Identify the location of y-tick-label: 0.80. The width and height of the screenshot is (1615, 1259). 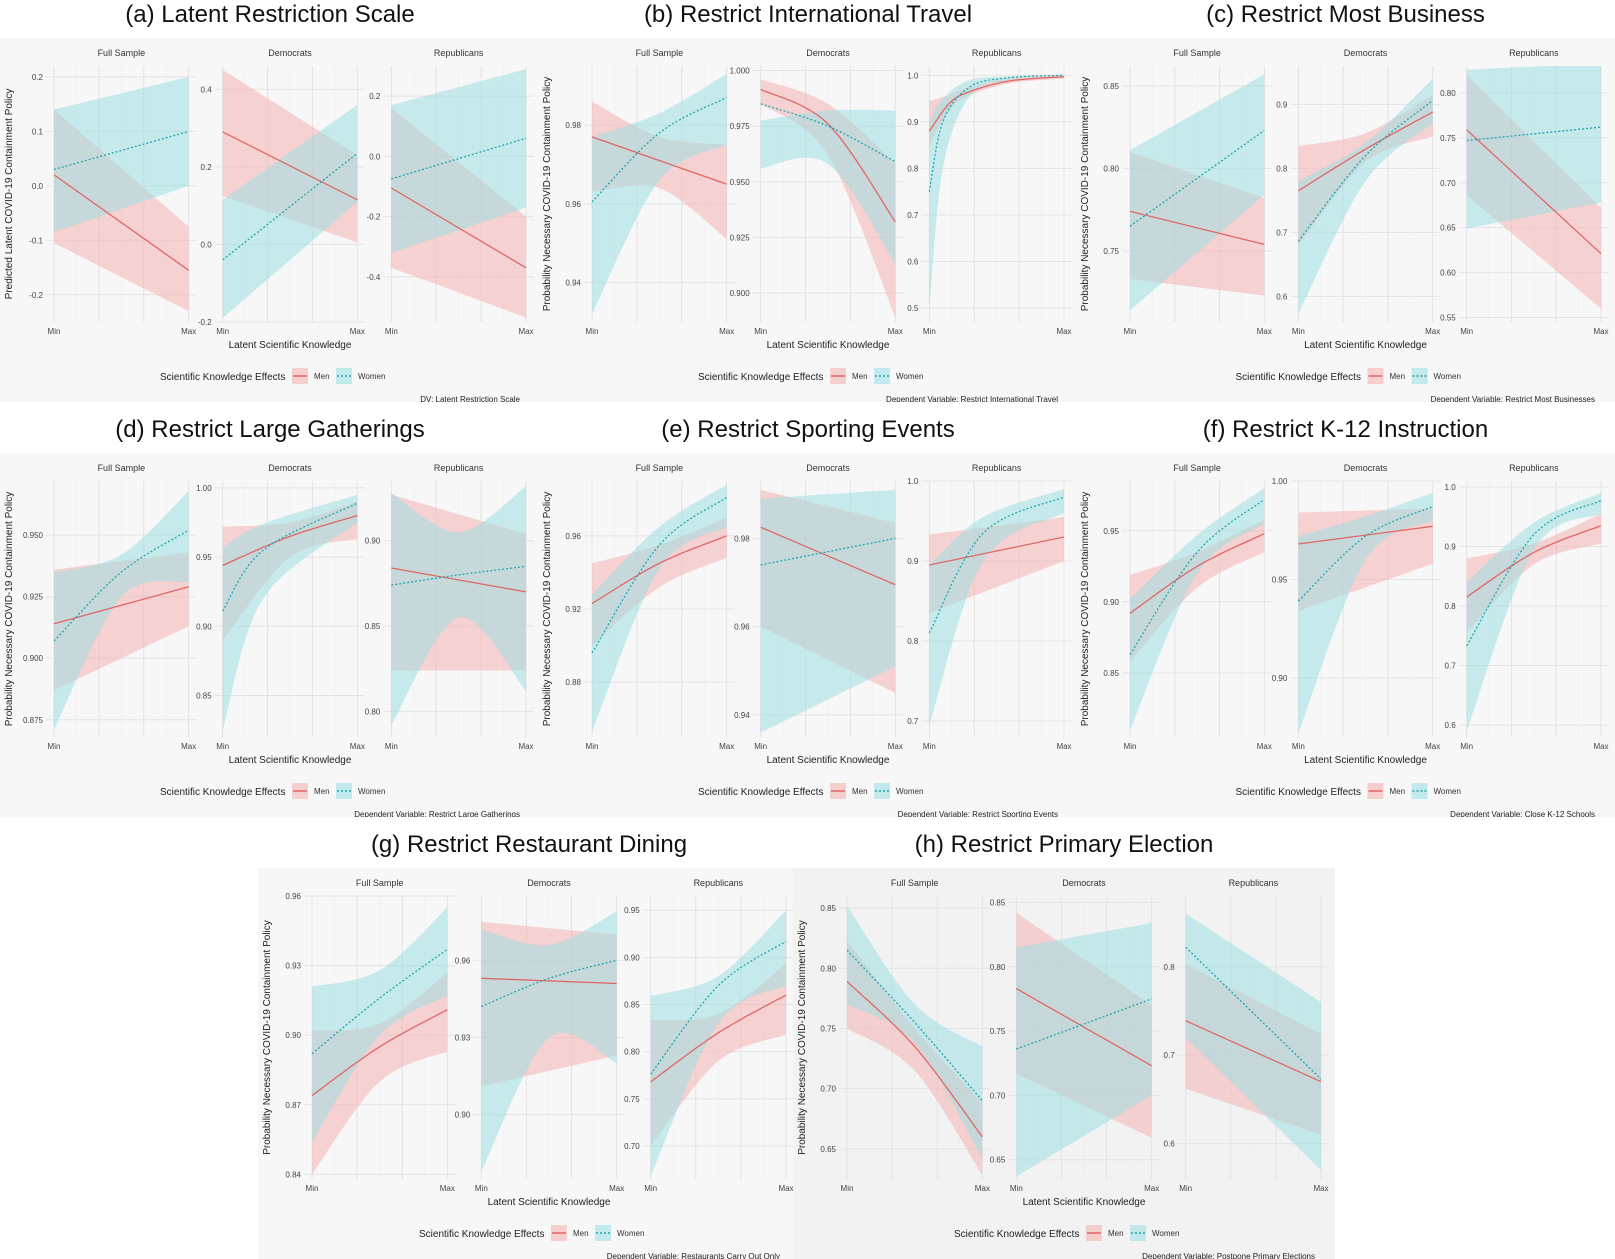
(632, 1052).